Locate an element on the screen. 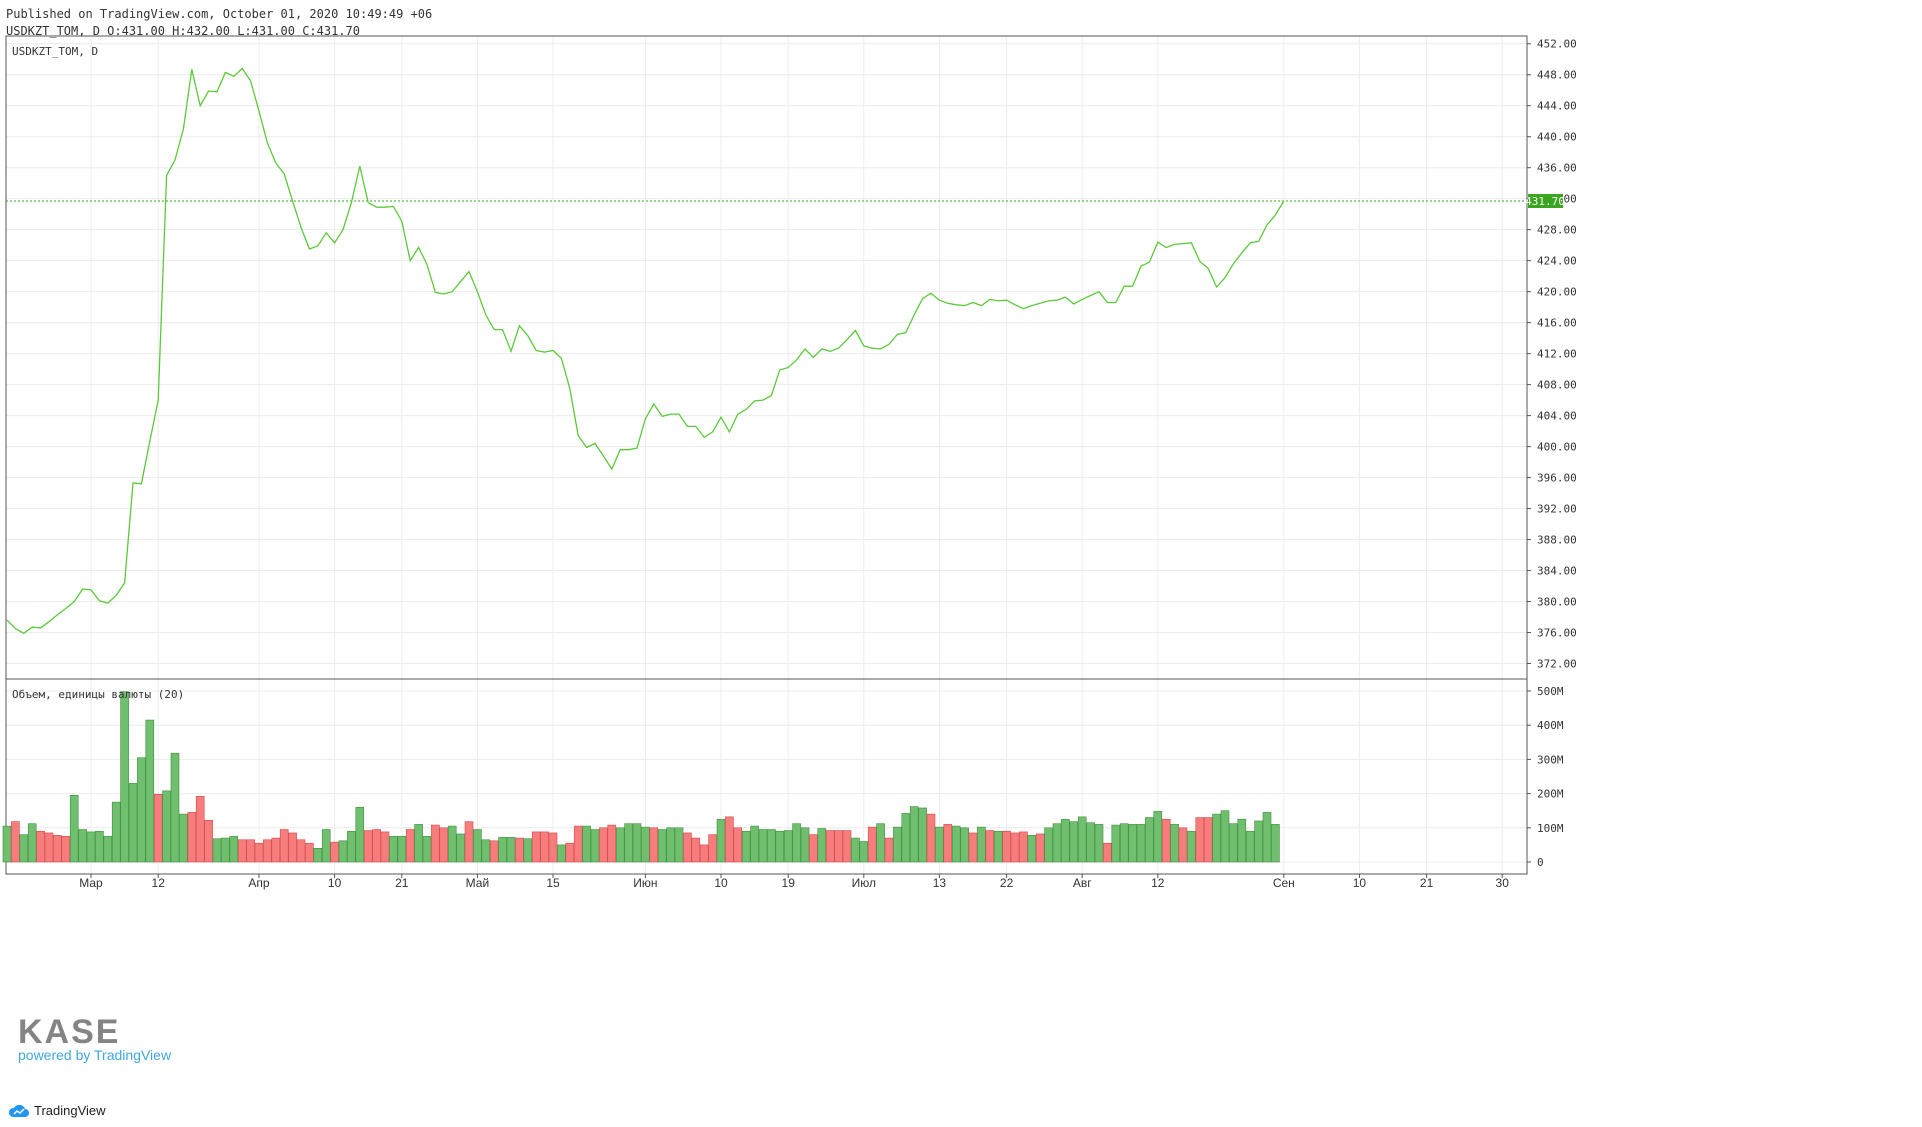 The width and height of the screenshot is (1922, 1127). time-tick-label: 22 is located at coordinates (1007, 883).